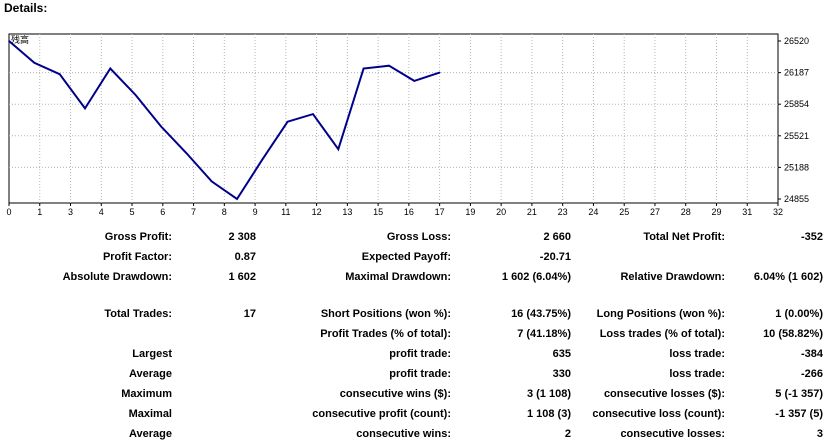  I want to click on y-tick-label: 25854, so click(796, 104).